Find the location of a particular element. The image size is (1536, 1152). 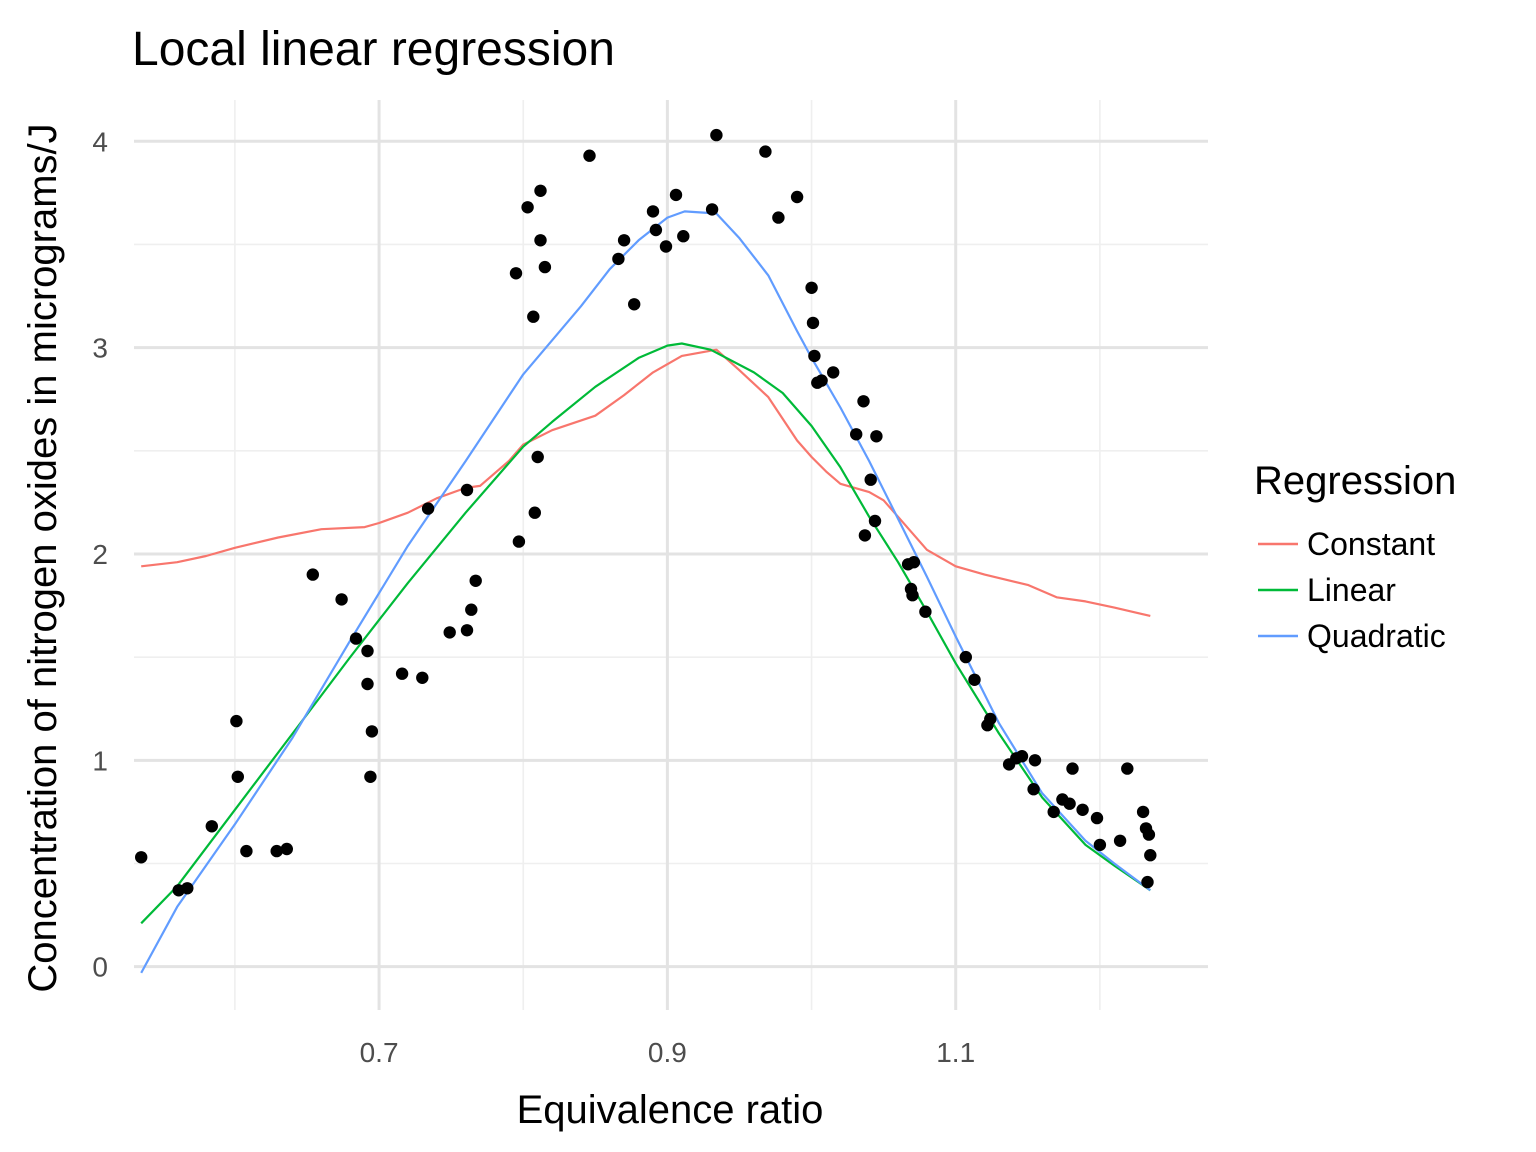

legend-title: Regression is located at coordinates (1355, 481).